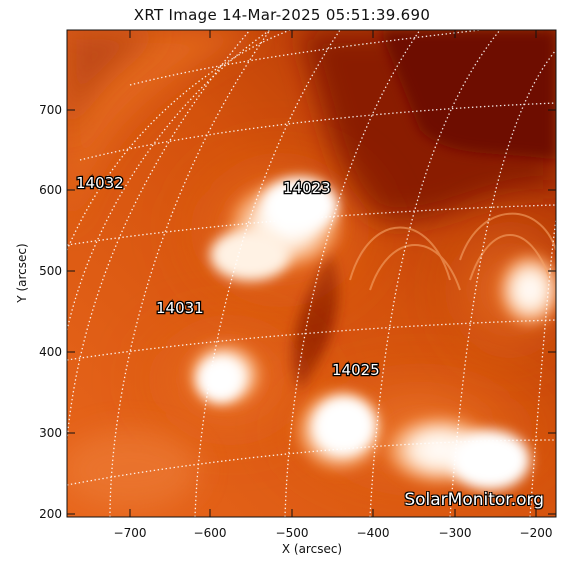 Image resolution: width=564 pixels, height=564 pixels. I want to click on image-title: XRT Image 14-Mar-2025 05:51:39.690, so click(282, 15).